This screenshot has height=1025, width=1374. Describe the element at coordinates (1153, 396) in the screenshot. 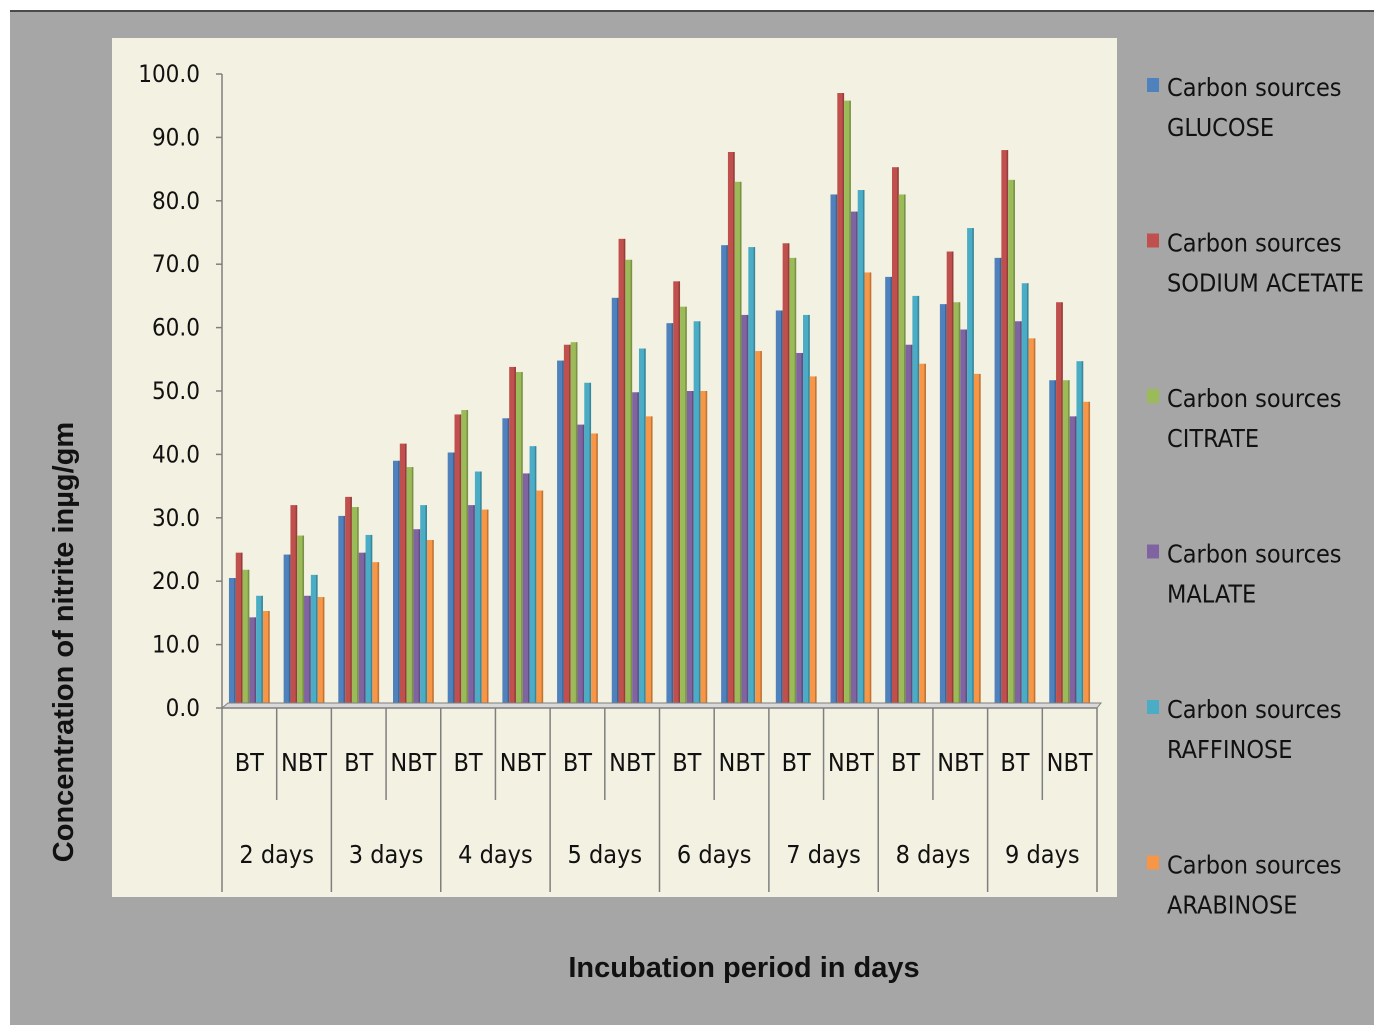

I see `legend-swatch` at that location.